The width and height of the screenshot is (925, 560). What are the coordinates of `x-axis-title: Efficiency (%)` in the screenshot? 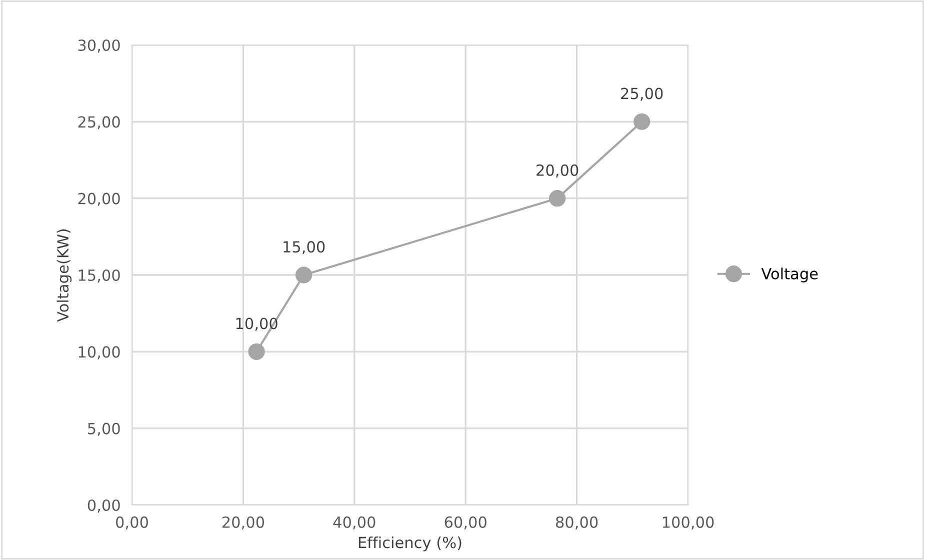 It's located at (410, 544).